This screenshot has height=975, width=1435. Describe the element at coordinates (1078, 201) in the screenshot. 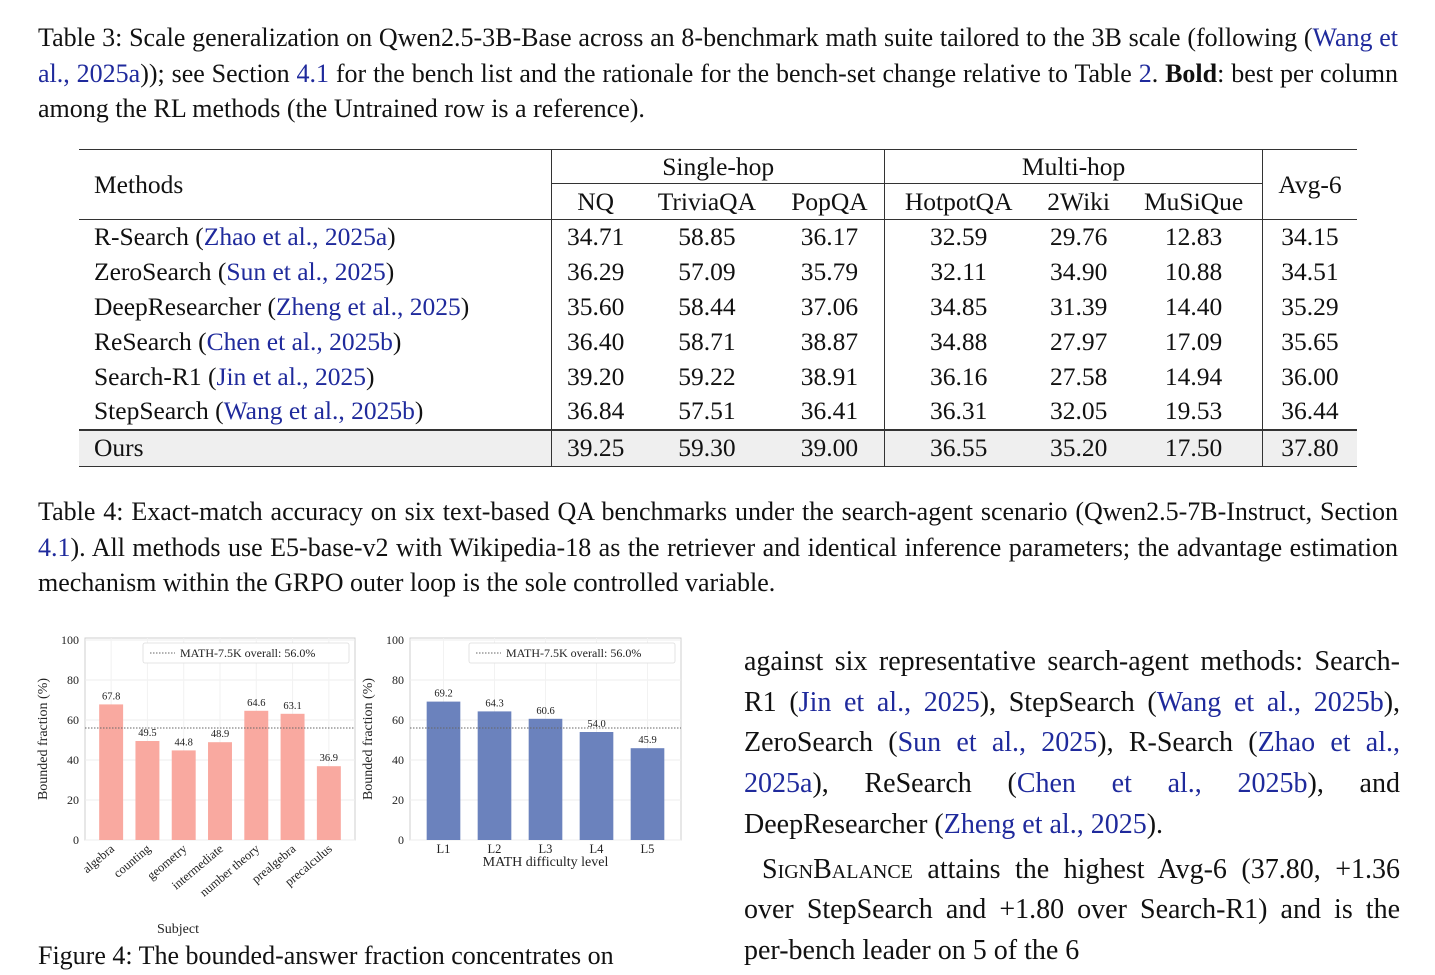

I see `column-header: 2Wiki` at that location.